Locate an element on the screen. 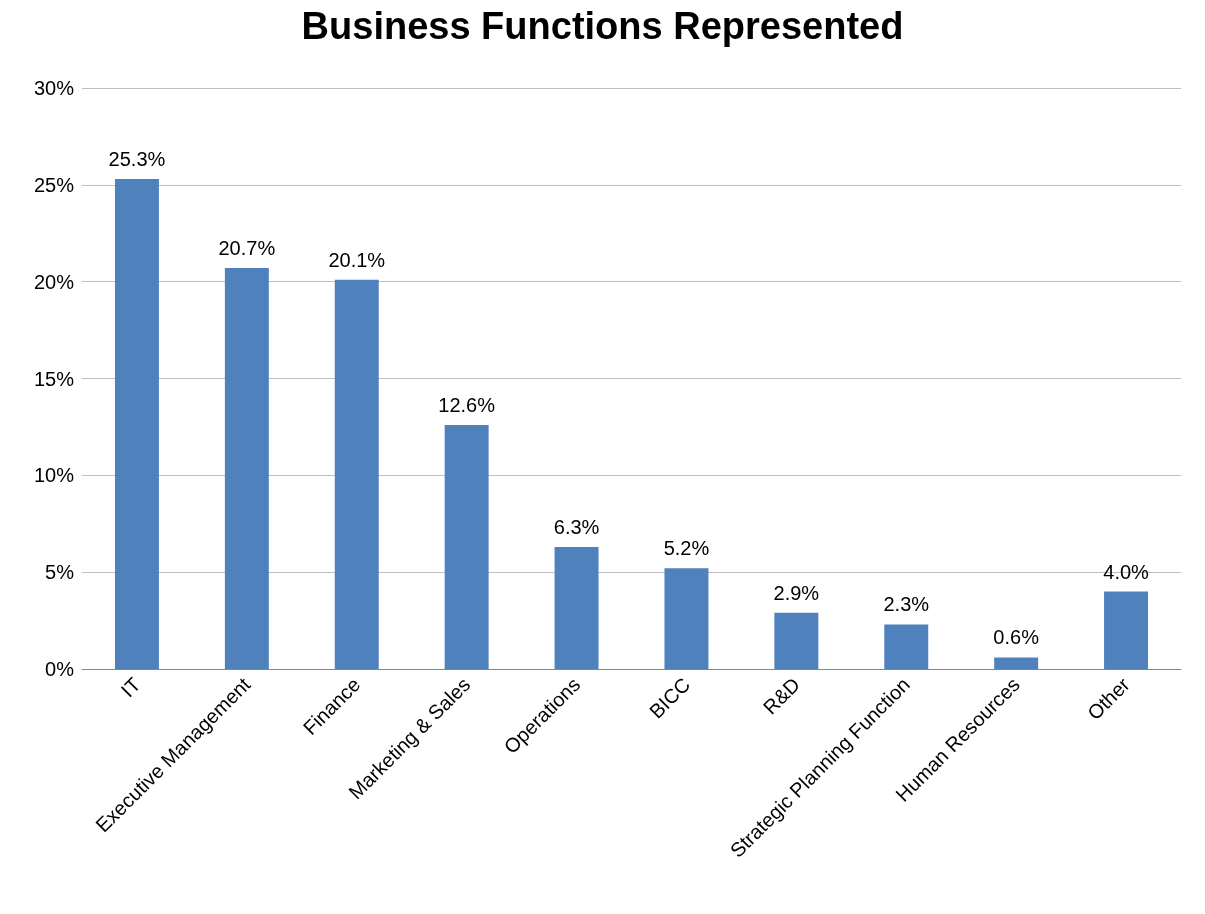 The width and height of the screenshot is (1205, 914). y-tick-label: 5% is located at coordinates (60, 572).